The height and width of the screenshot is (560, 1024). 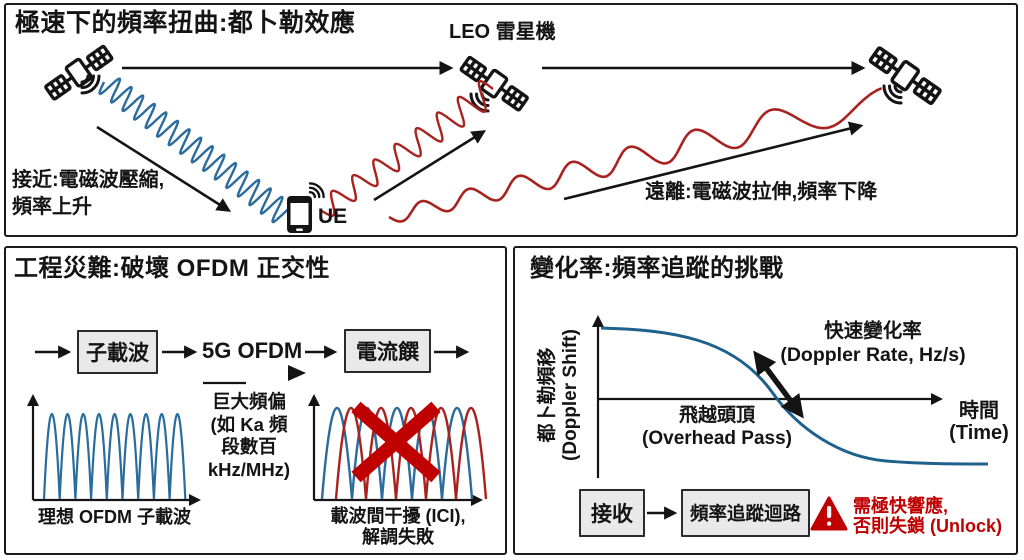 What do you see at coordinates (52, 207) in the screenshot?
I see `approach-label-line2: 頻率上升` at bounding box center [52, 207].